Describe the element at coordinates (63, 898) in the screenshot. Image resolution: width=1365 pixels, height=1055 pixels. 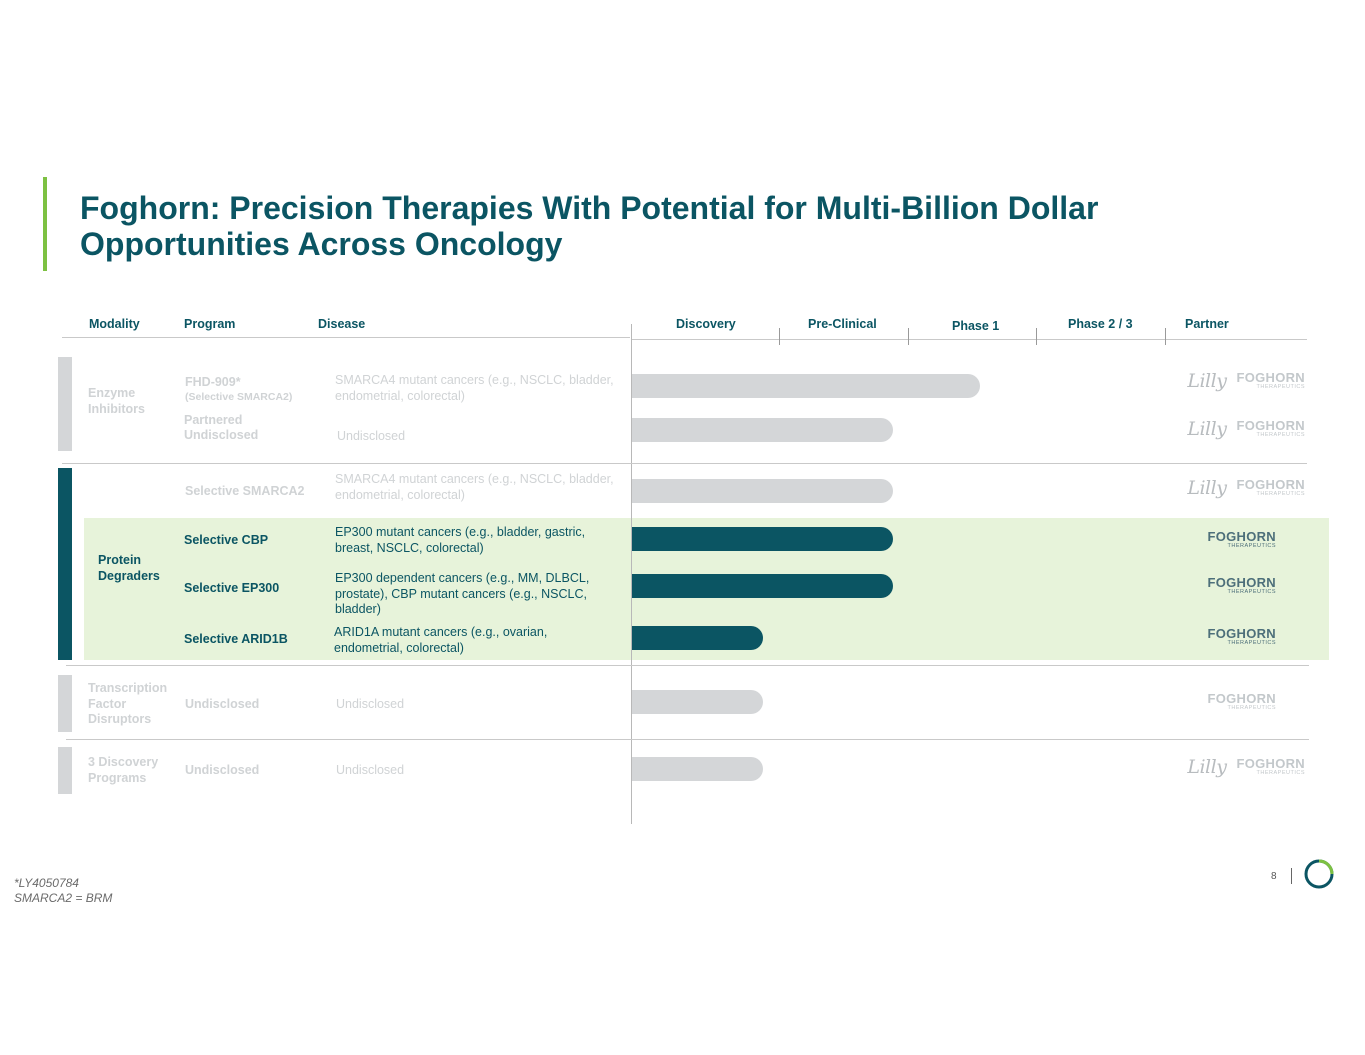
I see `footnote-line: SMARCA2 = BRM` at that location.